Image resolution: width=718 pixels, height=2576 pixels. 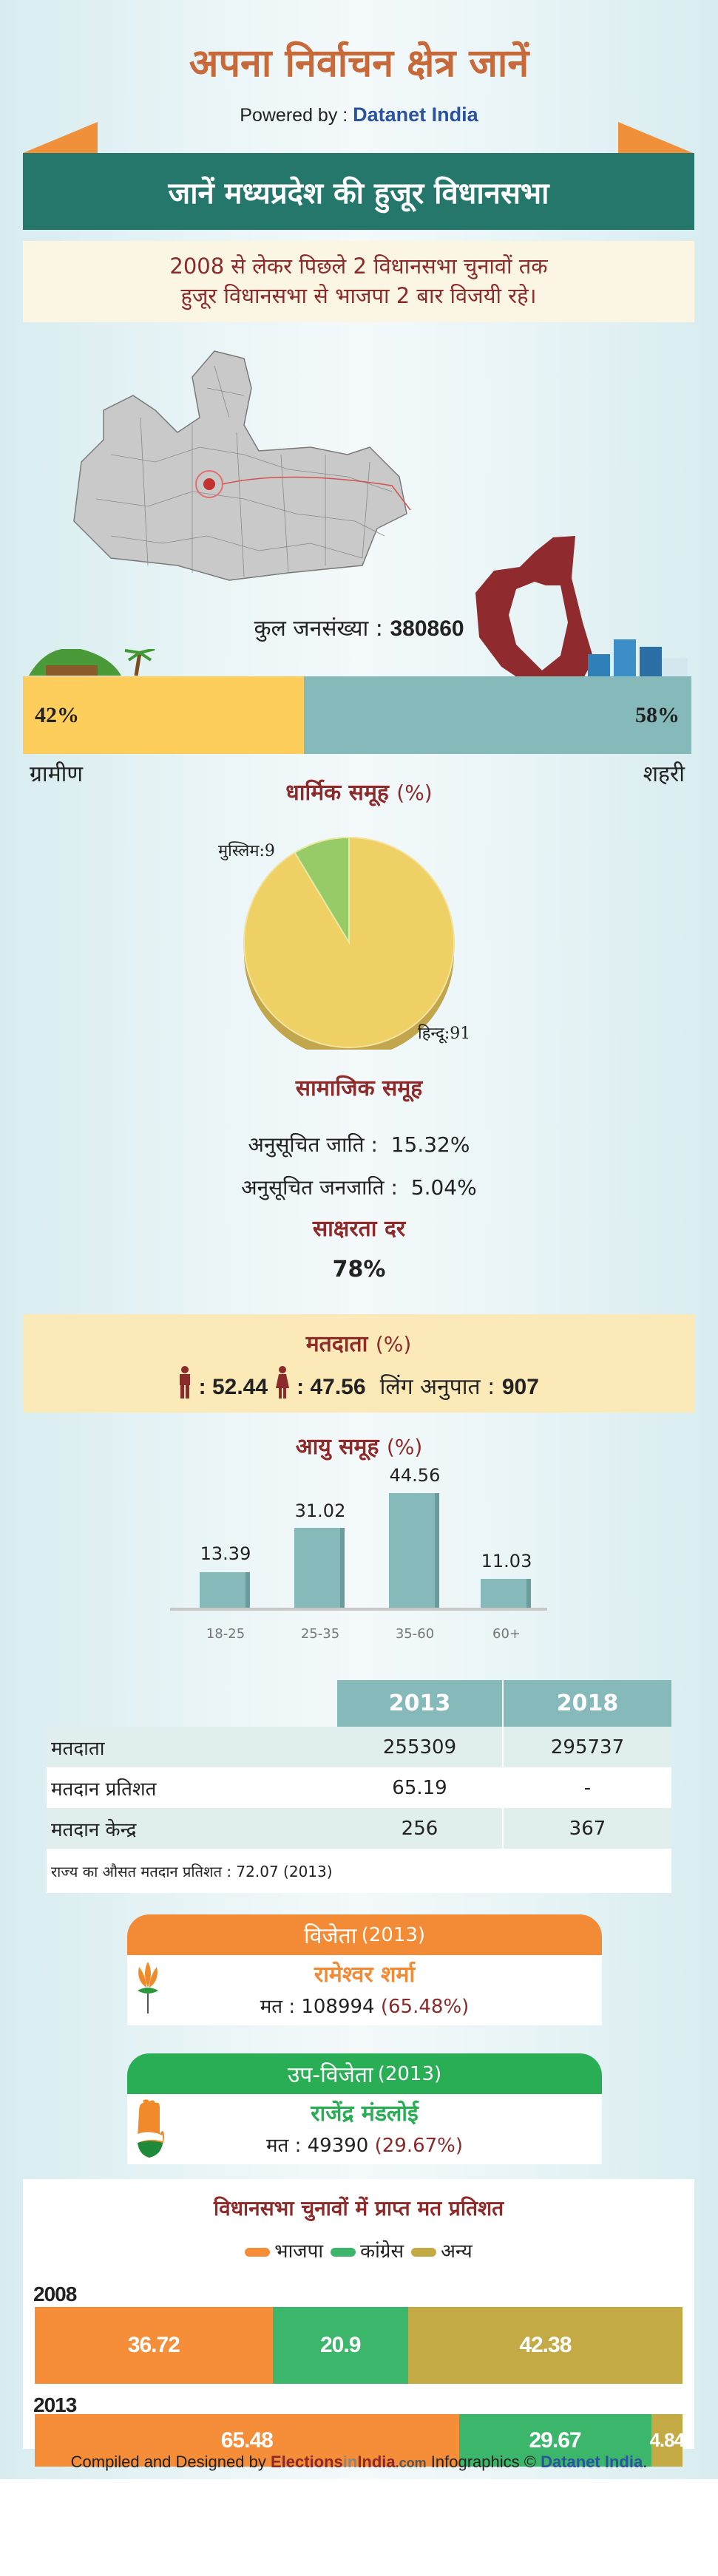 I want to click on footer-middle: Infographics ©, so click(x=483, y=2462).